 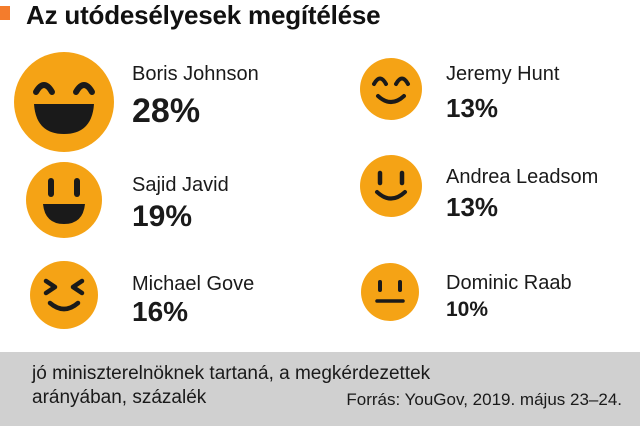 I want to click on candidate-name: Andrea Leadsom, so click(x=522, y=177).